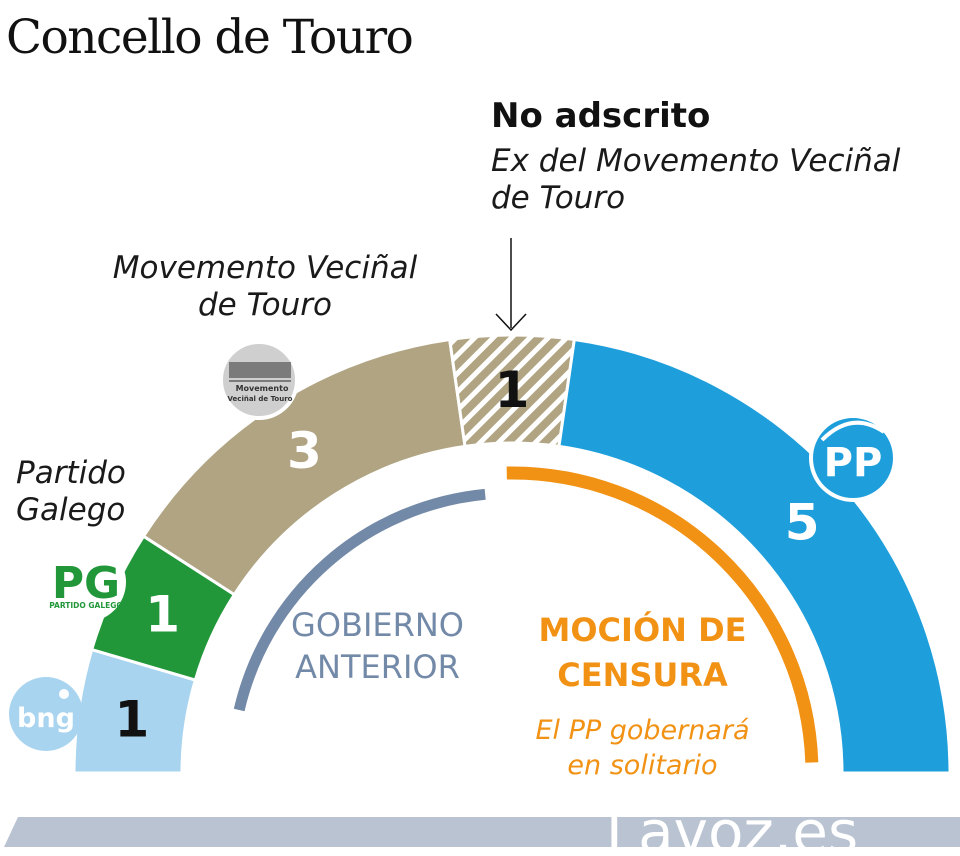  Describe the element at coordinates (377, 646) in the screenshot. I see `gobierno-anterior-label: GOBIERNO ANTERIOR` at that location.